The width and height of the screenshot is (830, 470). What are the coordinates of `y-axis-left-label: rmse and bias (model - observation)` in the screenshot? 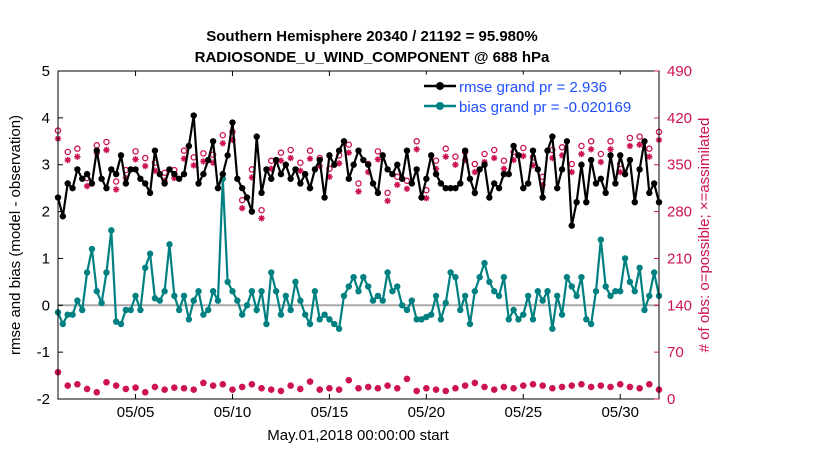 It's located at (15, 235).